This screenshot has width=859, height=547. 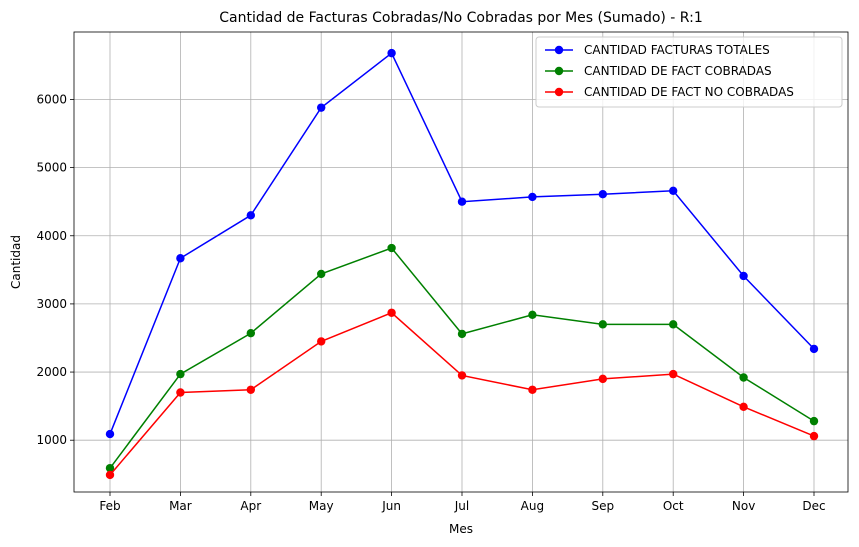 What do you see at coordinates (391, 506) in the screenshot?
I see `x-tick-label: Jun` at bounding box center [391, 506].